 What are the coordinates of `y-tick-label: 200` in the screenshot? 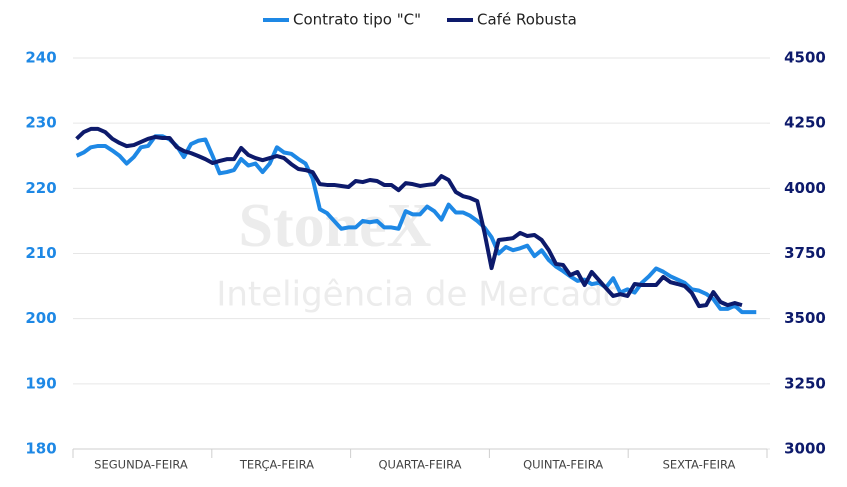 It's located at (40, 318).